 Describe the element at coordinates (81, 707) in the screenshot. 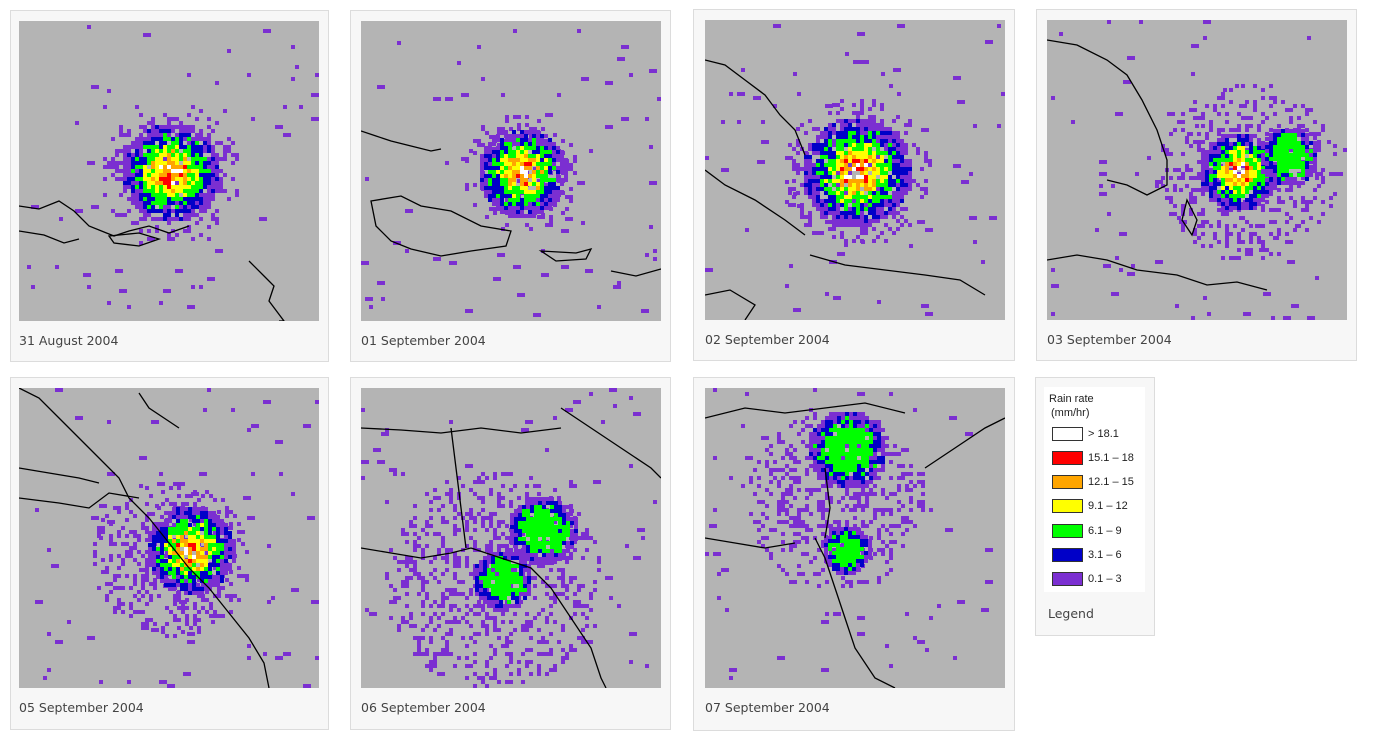

I see `panel-caption: 05 September 2004` at that location.